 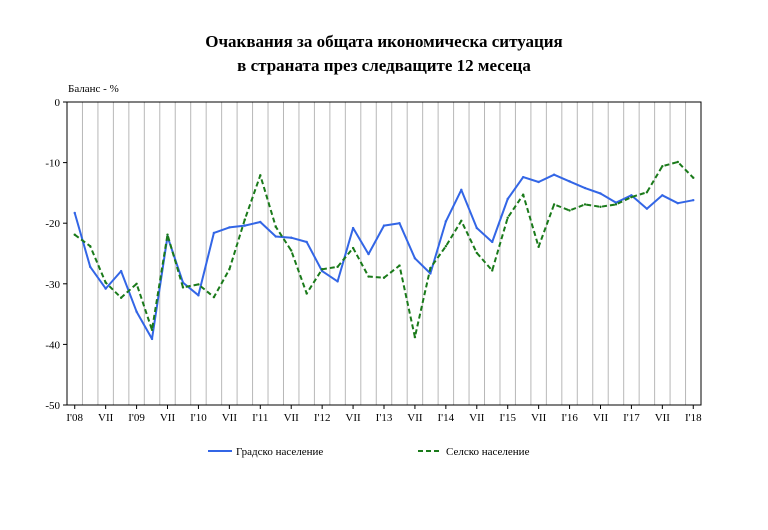 I want to click on x-tick-label: I'10, so click(x=198, y=418).